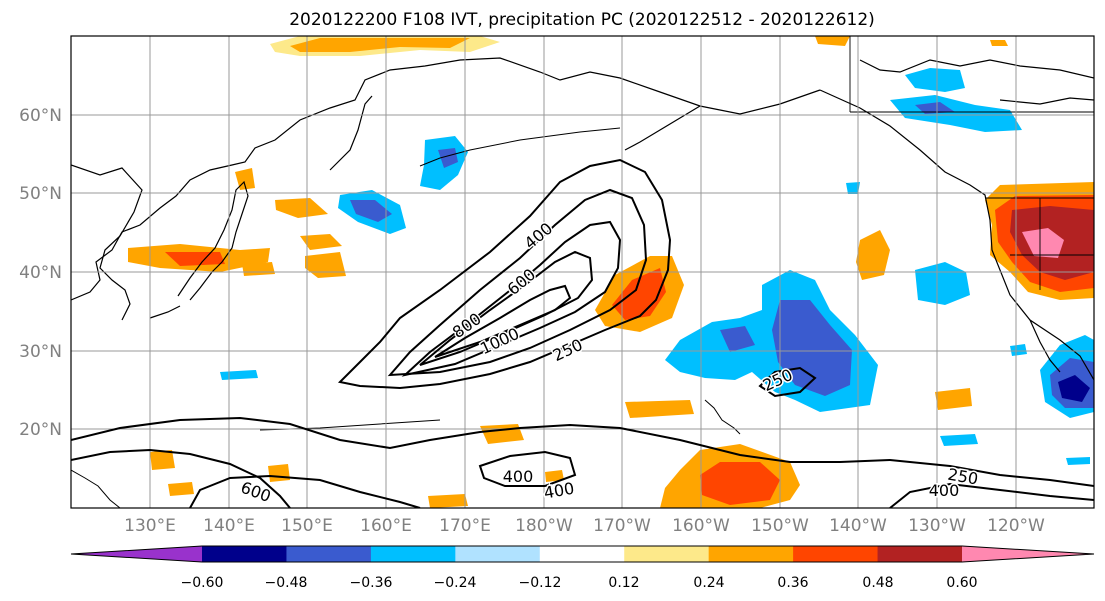  Describe the element at coordinates (971, 163) in the screenshot. I see `borders` at that location.